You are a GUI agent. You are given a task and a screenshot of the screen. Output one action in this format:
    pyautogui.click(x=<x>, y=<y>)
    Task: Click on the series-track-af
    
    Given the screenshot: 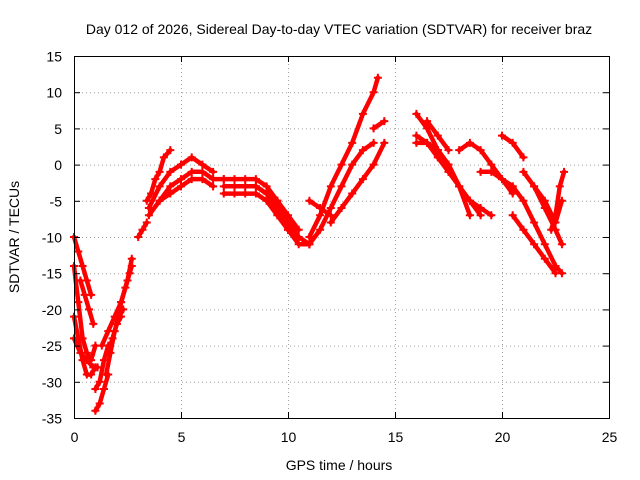 What is the action you would take?
    pyautogui.click(x=513, y=146)
    